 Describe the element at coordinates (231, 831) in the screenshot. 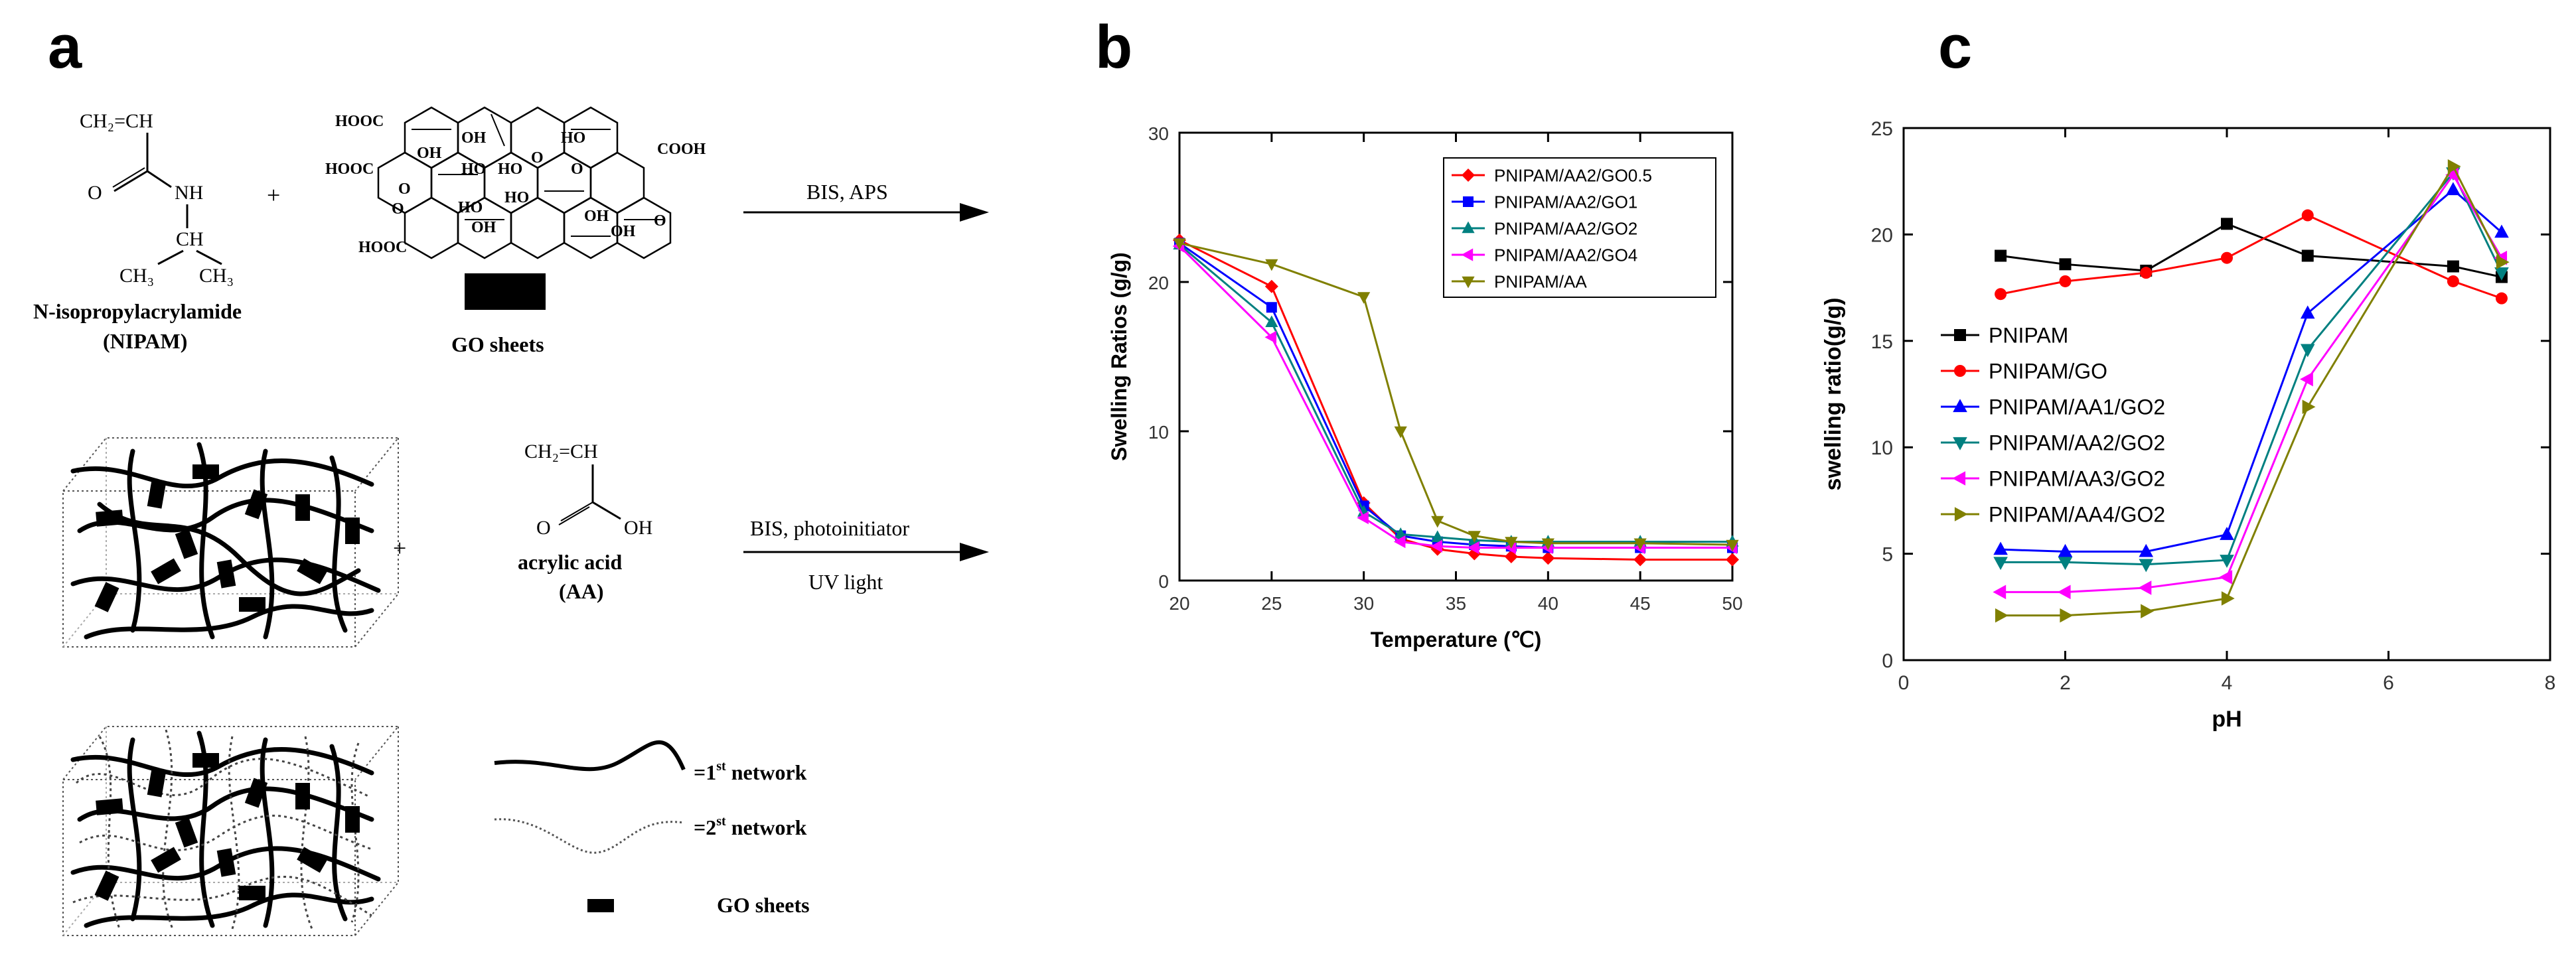

I see `double-network-box` at that location.